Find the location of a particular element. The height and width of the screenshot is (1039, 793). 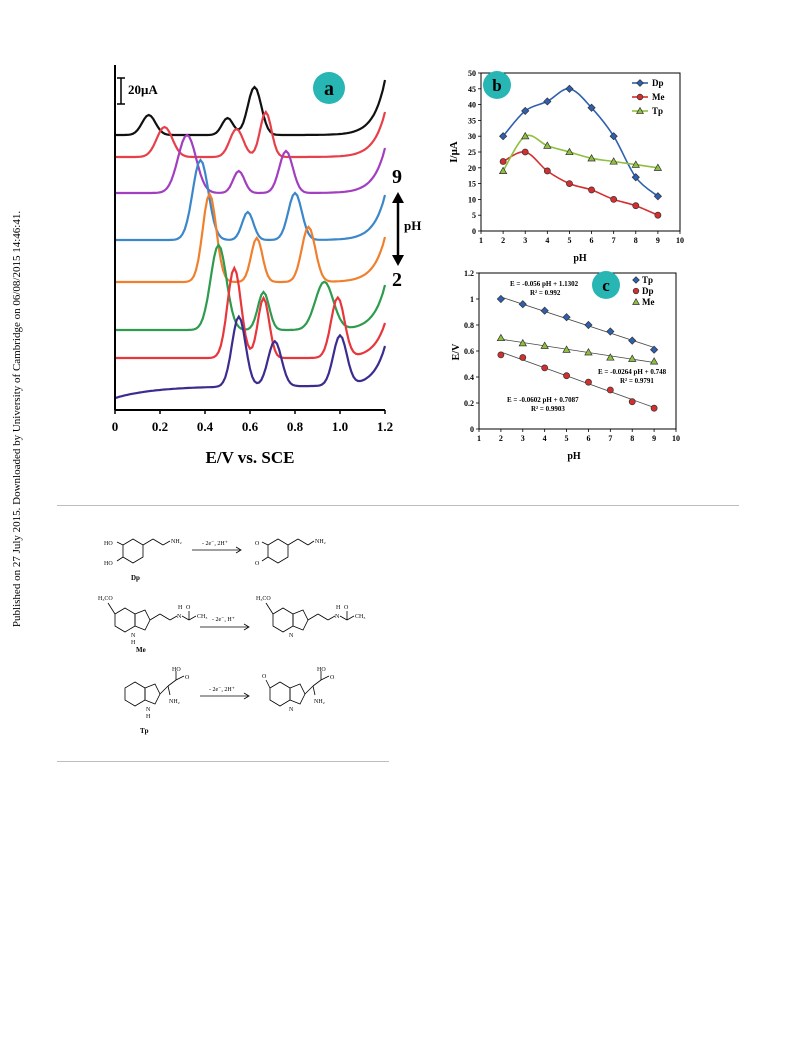

panel-b-y-tick-label: 25 is located at coordinates (472, 152).